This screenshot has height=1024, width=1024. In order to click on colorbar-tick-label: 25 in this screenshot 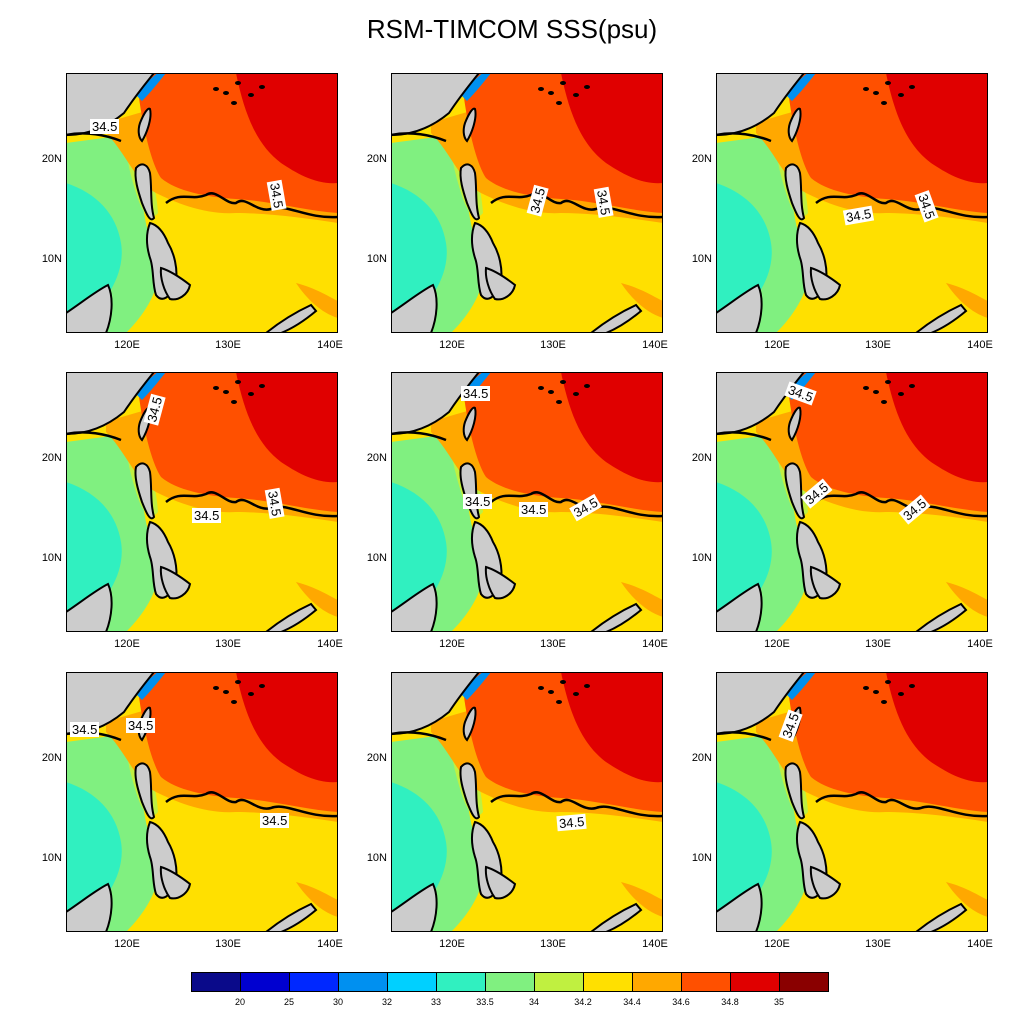, I will do `click(288, 1002)`.